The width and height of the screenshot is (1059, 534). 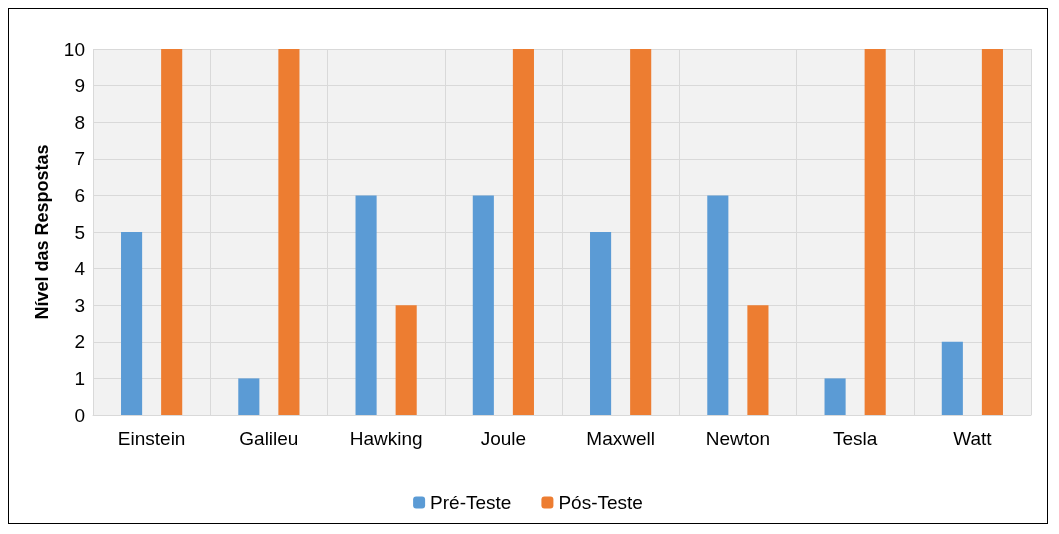 I want to click on x-tick-label: Einstein, so click(x=151, y=438).